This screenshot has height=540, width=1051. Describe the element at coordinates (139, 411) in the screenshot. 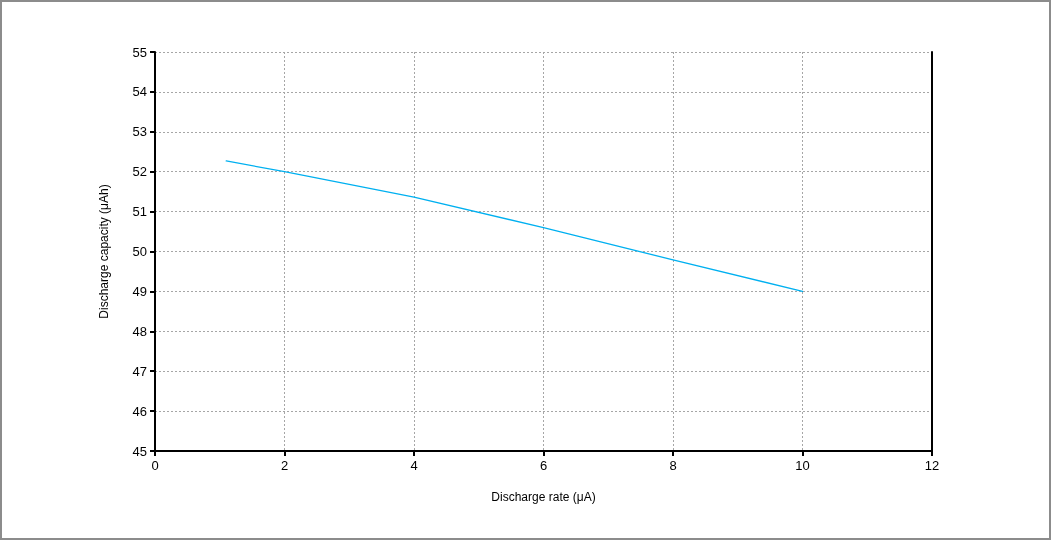

I see `y-tick-label: 46` at that location.